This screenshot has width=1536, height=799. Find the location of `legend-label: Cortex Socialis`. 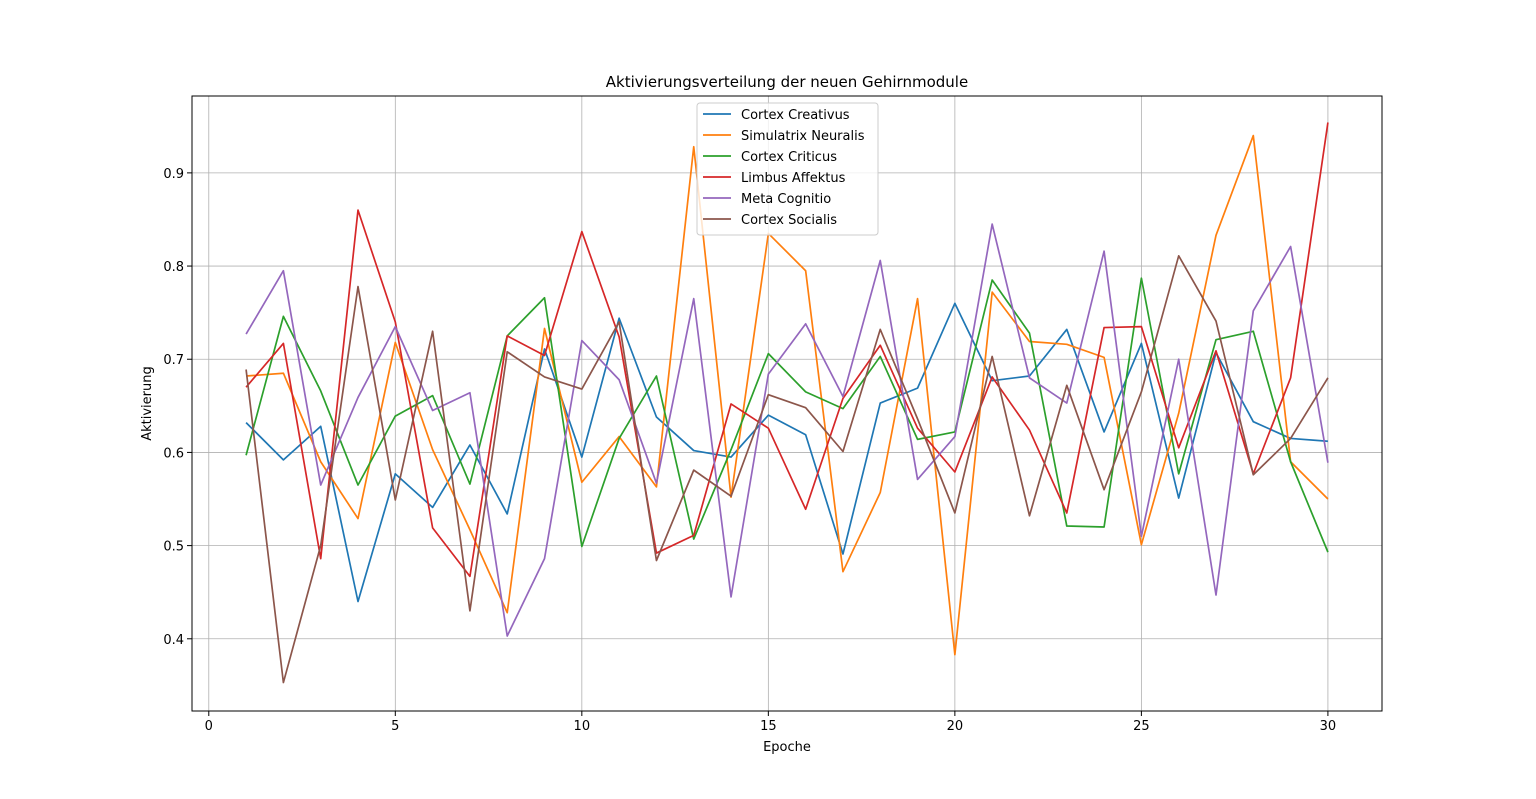

legend-label: Cortex Socialis is located at coordinates (789, 220).